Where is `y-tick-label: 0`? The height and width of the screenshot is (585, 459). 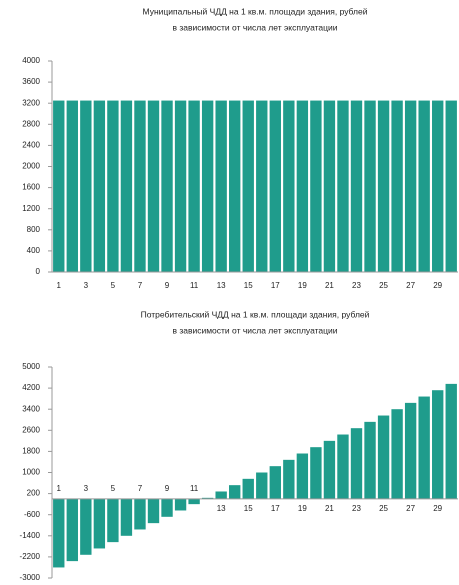 y-tick-label: 0 is located at coordinates (38, 271).